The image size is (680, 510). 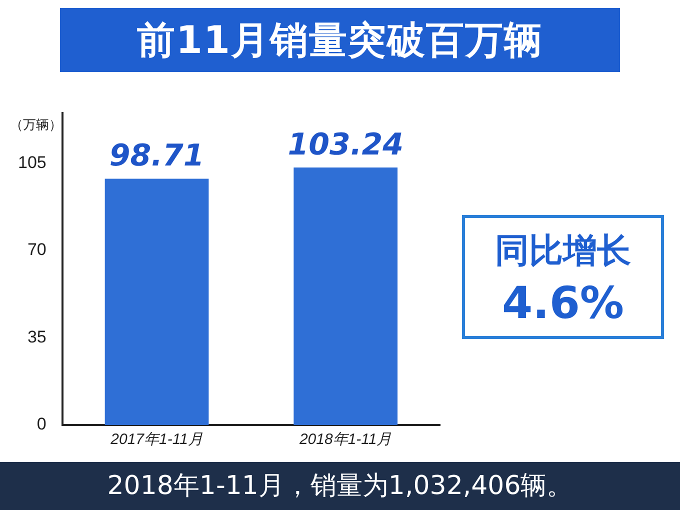 What do you see at coordinates (36, 336) in the screenshot?
I see `y-tick-label: 35` at bounding box center [36, 336].